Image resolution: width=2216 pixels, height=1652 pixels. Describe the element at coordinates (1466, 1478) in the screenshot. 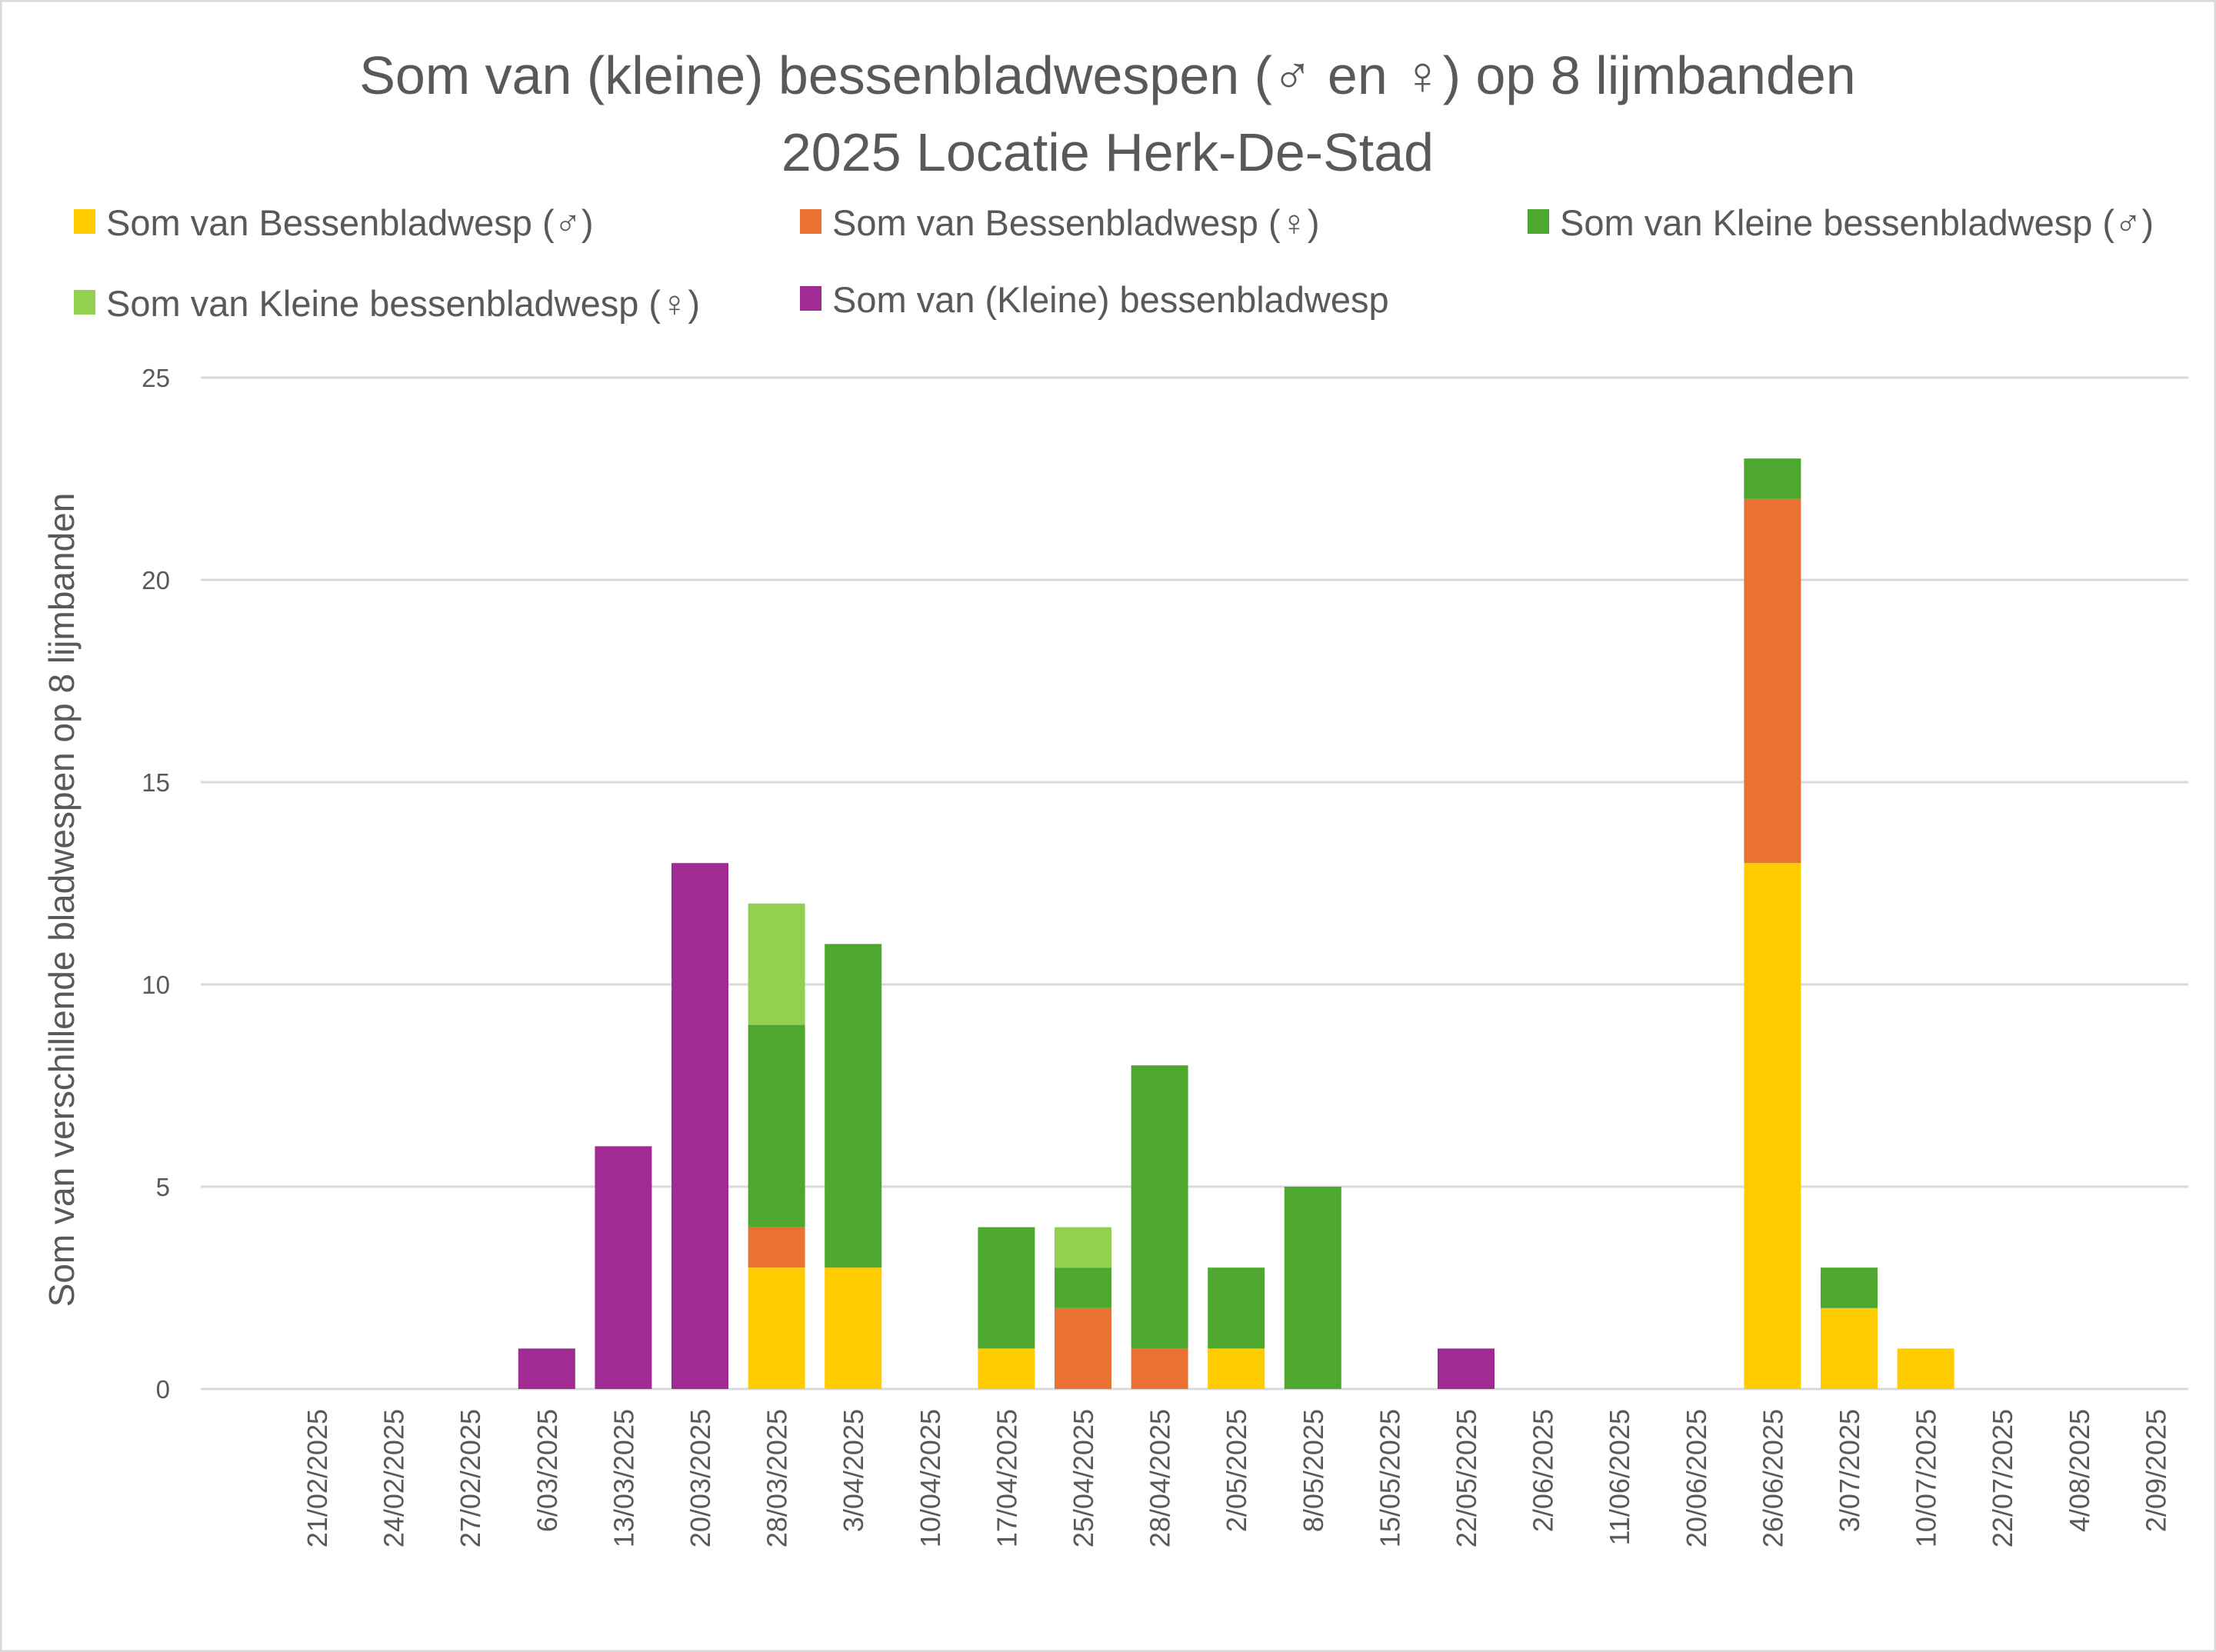

I see `x-tick-label: 22/05/2025` at that location.